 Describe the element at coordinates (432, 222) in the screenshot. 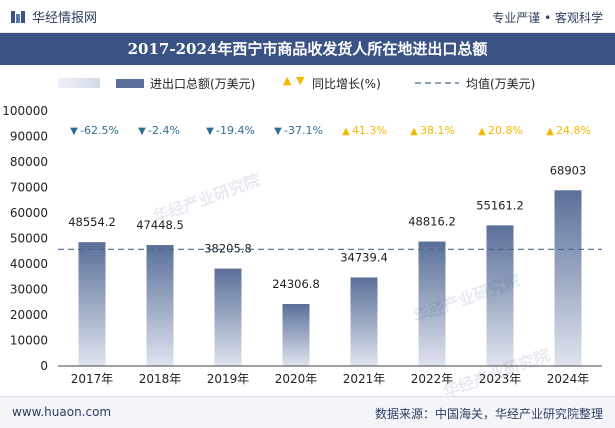

I see `bar-value-label: 48816.2` at that location.